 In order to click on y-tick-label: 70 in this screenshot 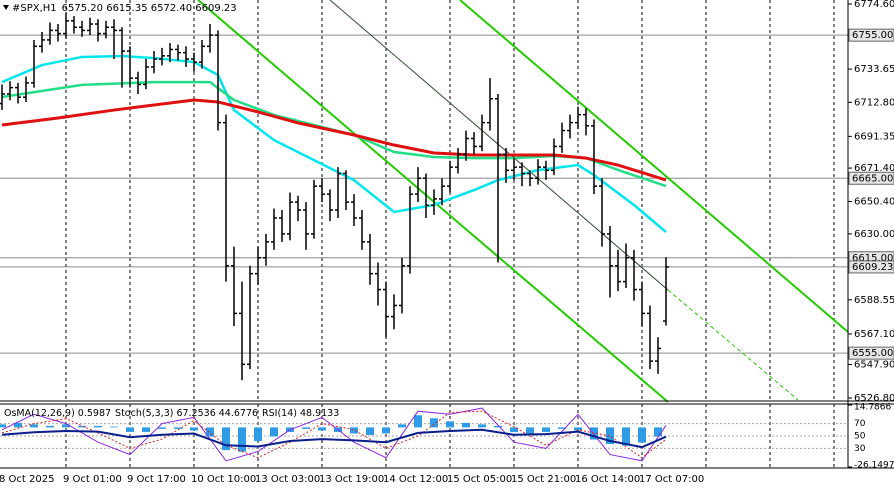, I will do `click(860, 424)`.